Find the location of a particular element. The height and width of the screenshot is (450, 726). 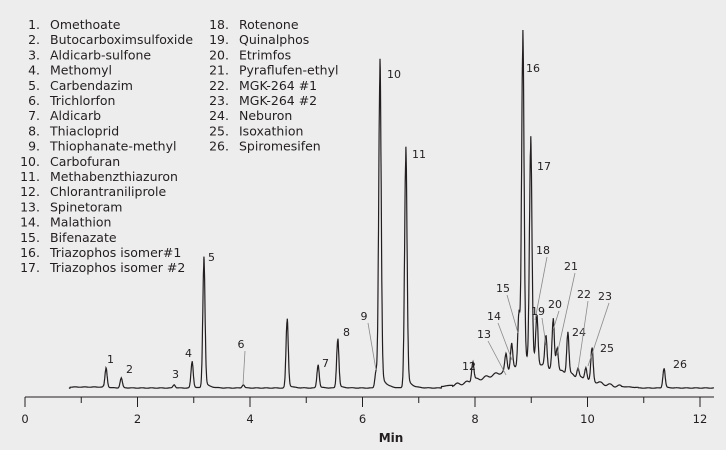

legend-number: 6. is located at coordinates (34, 100).